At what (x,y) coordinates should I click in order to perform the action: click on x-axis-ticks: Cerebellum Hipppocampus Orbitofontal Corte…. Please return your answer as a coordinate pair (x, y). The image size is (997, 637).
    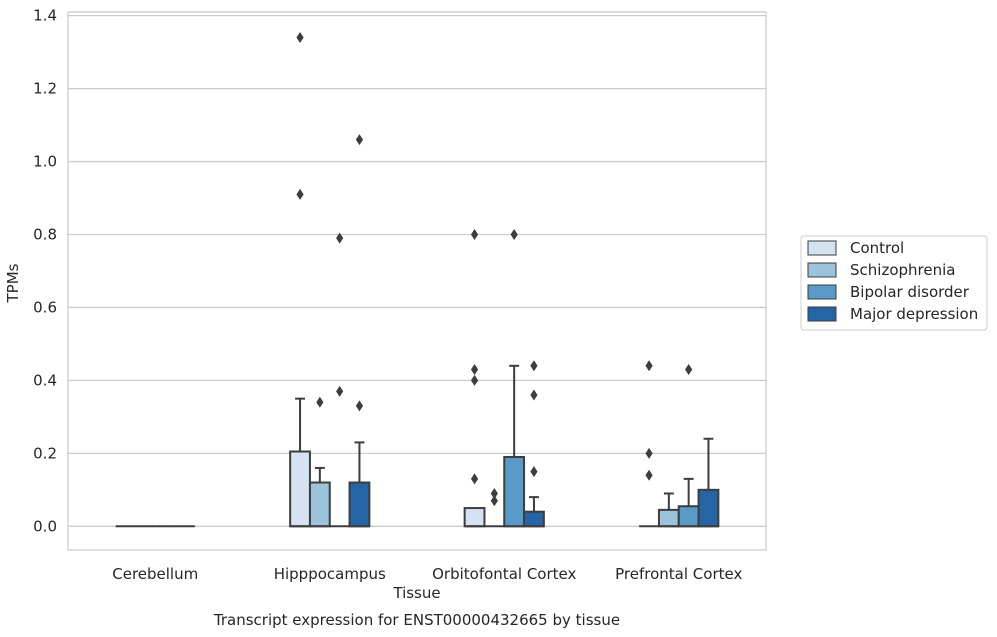
    Looking at the image, I should click on (427, 574).